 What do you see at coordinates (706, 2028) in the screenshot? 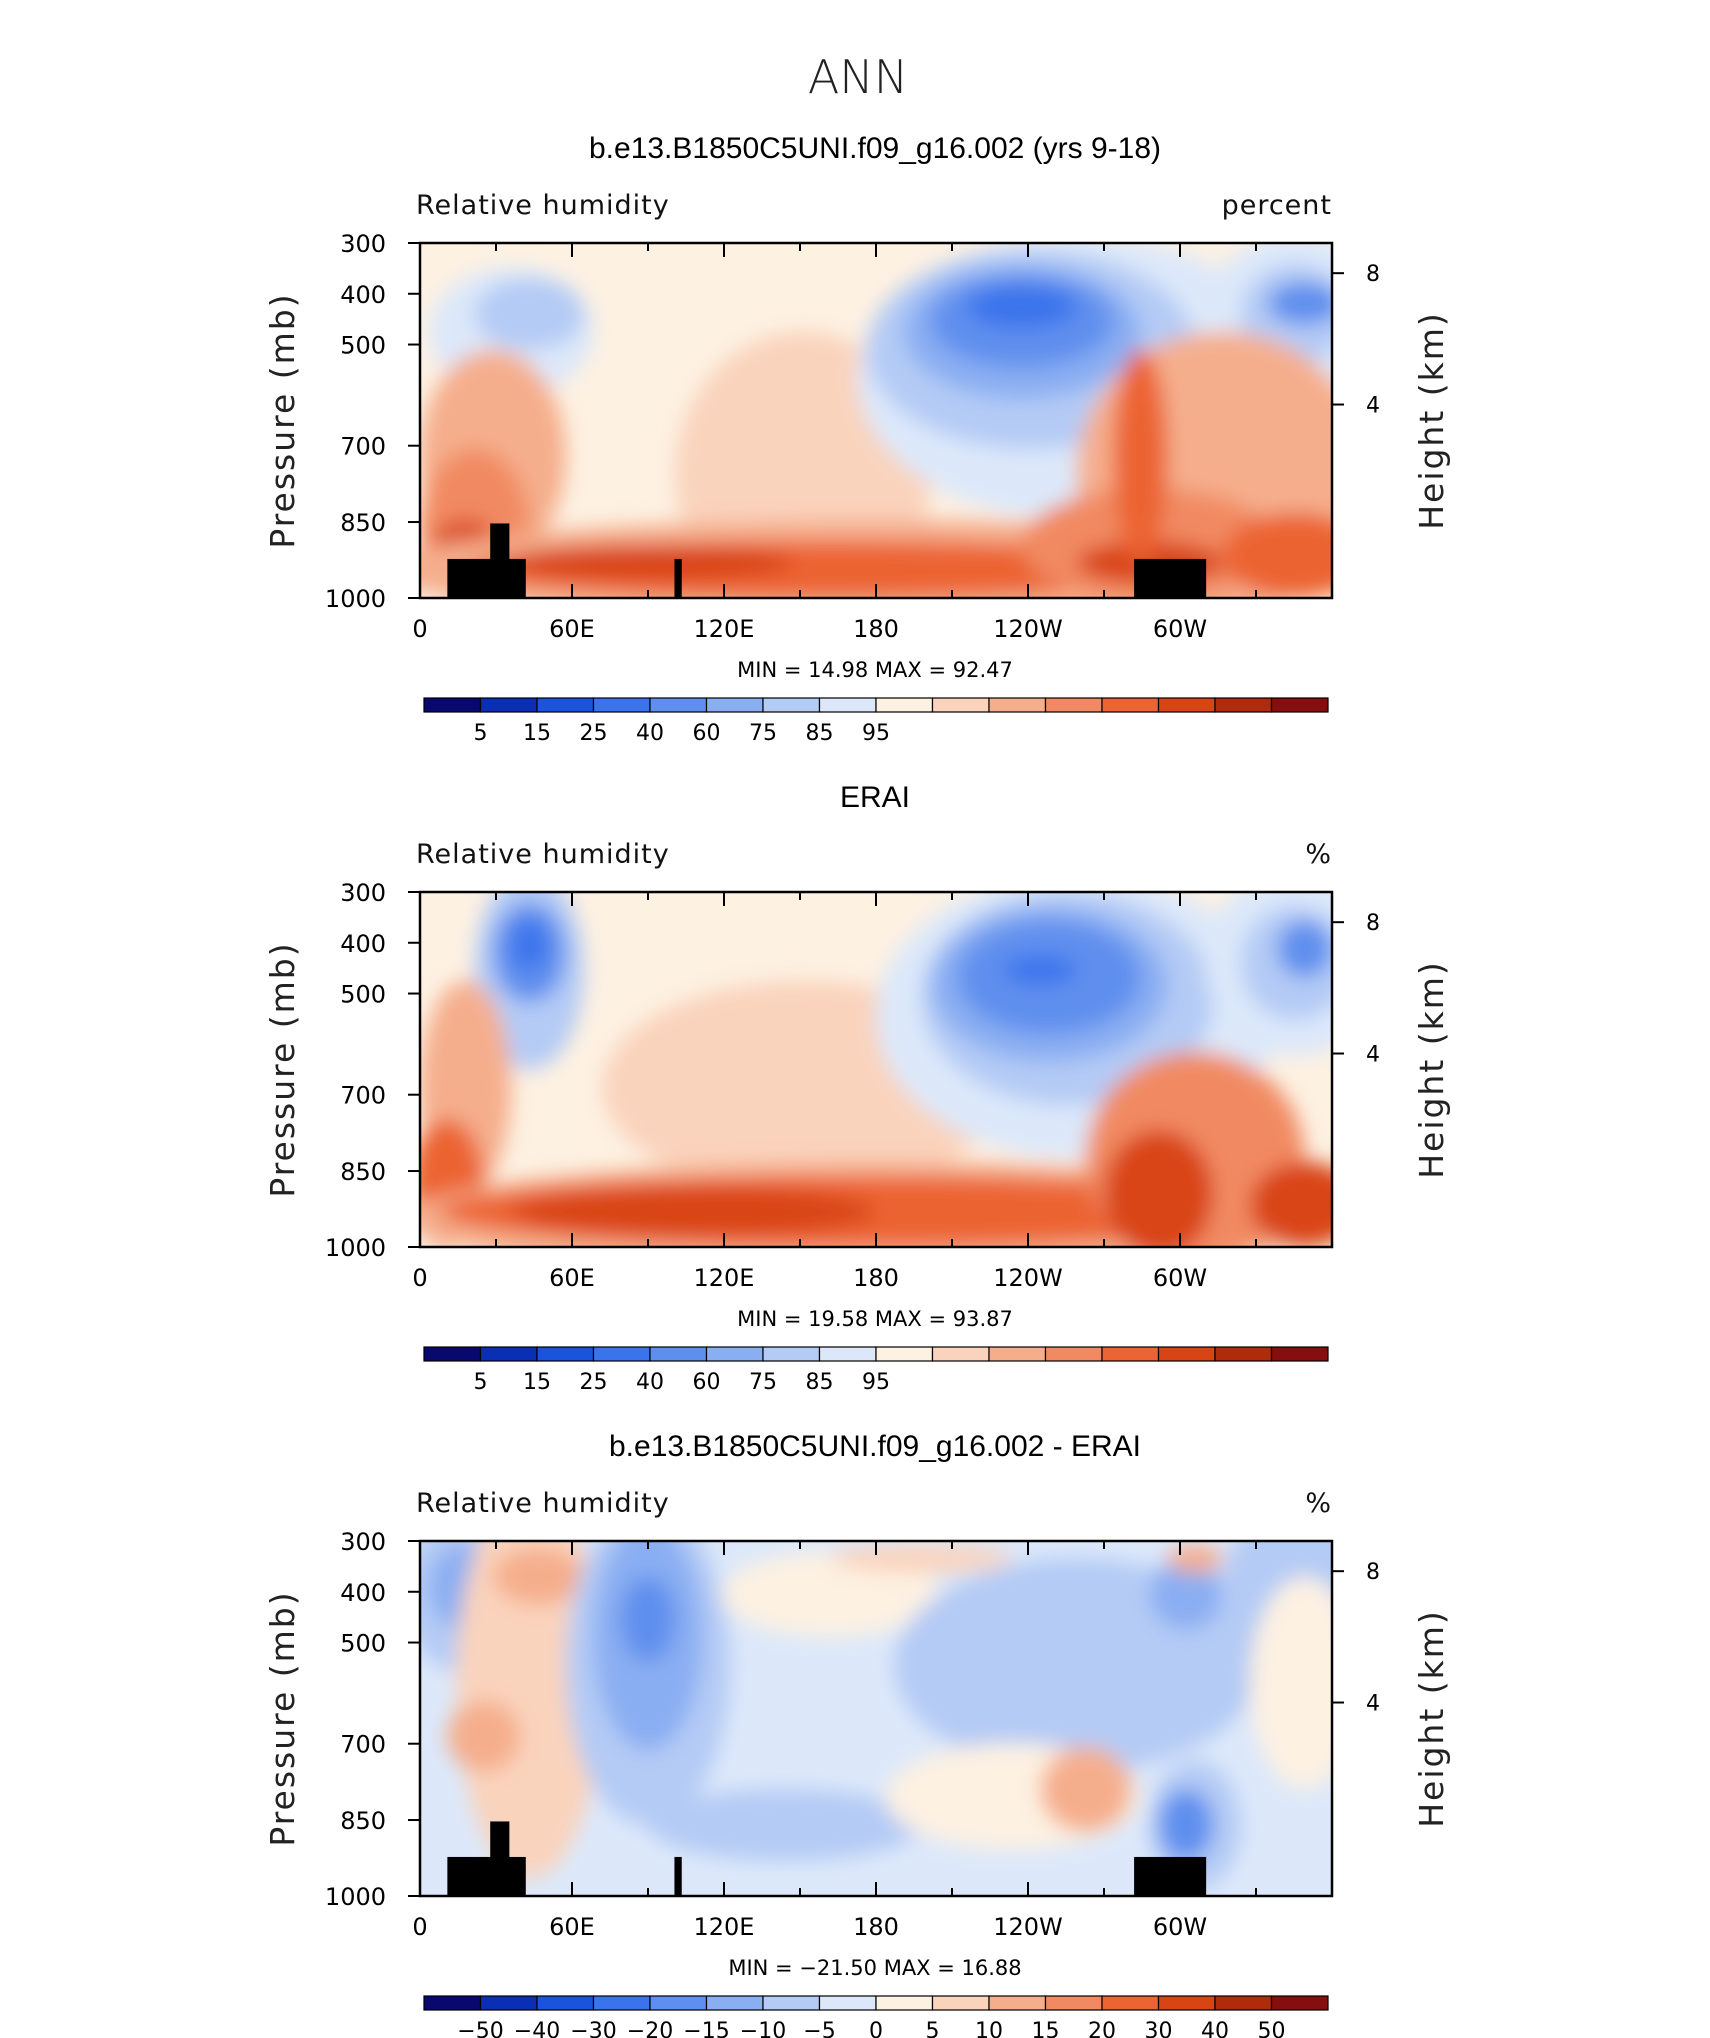
I see `colorbar-label: −15` at bounding box center [706, 2028].